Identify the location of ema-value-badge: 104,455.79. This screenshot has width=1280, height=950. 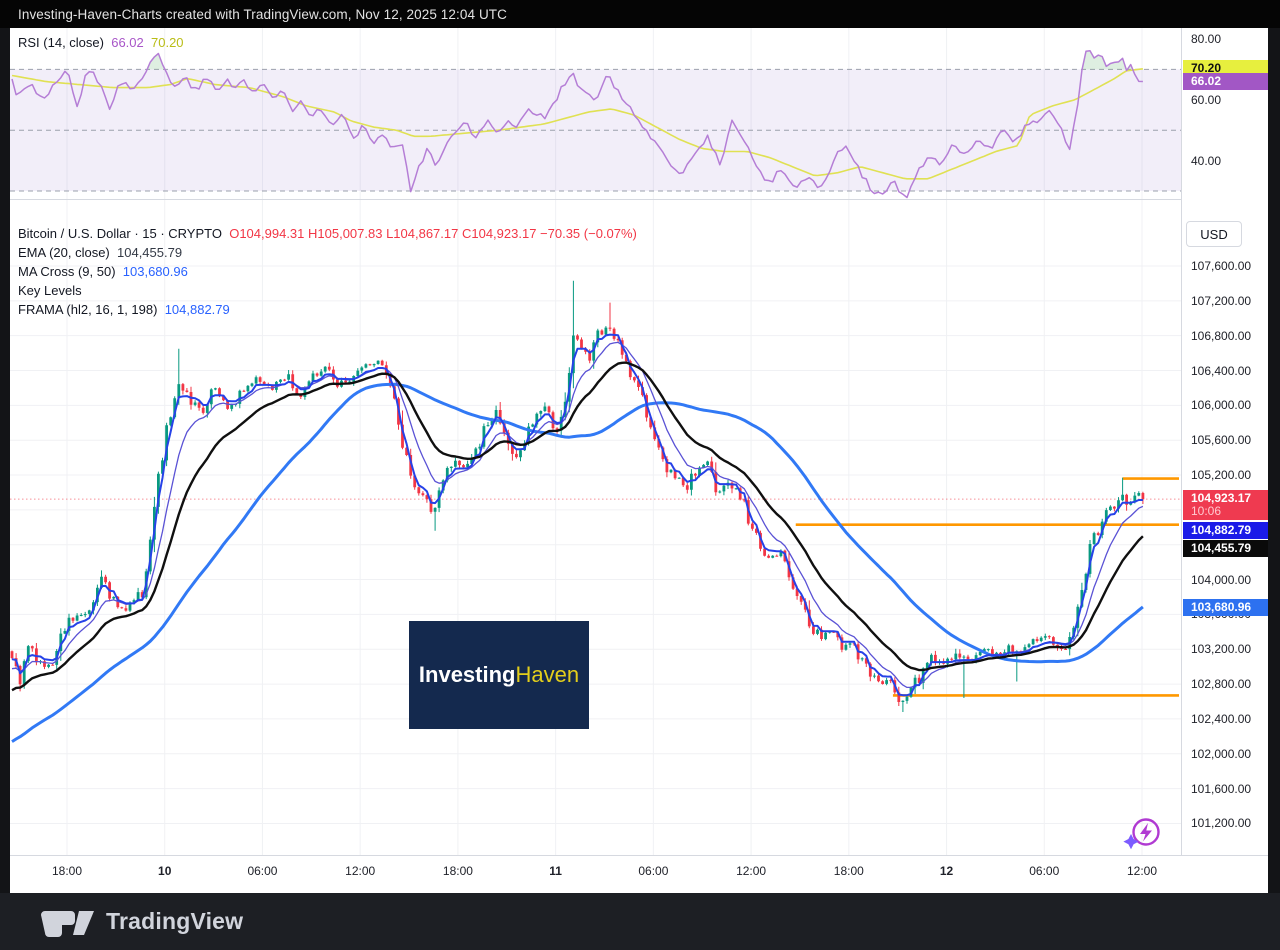
(1225, 549).